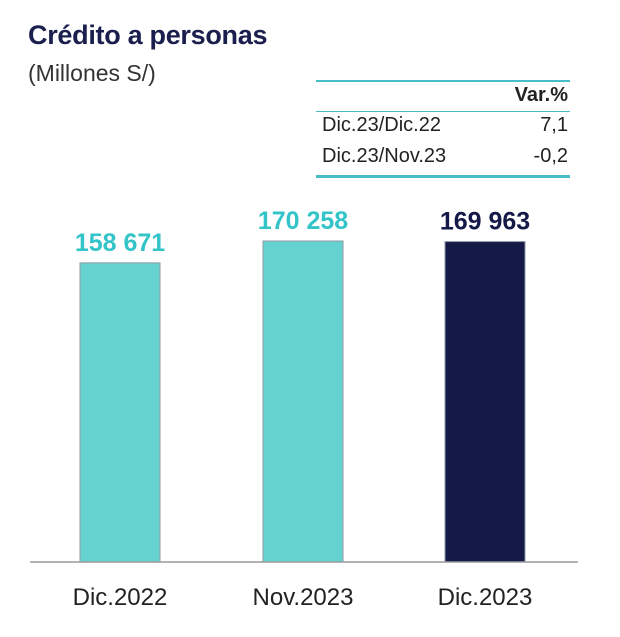 Image resolution: width=620 pixels, height=637 pixels. Describe the element at coordinates (443, 81) in the screenshot. I see `table-top-rule` at that location.